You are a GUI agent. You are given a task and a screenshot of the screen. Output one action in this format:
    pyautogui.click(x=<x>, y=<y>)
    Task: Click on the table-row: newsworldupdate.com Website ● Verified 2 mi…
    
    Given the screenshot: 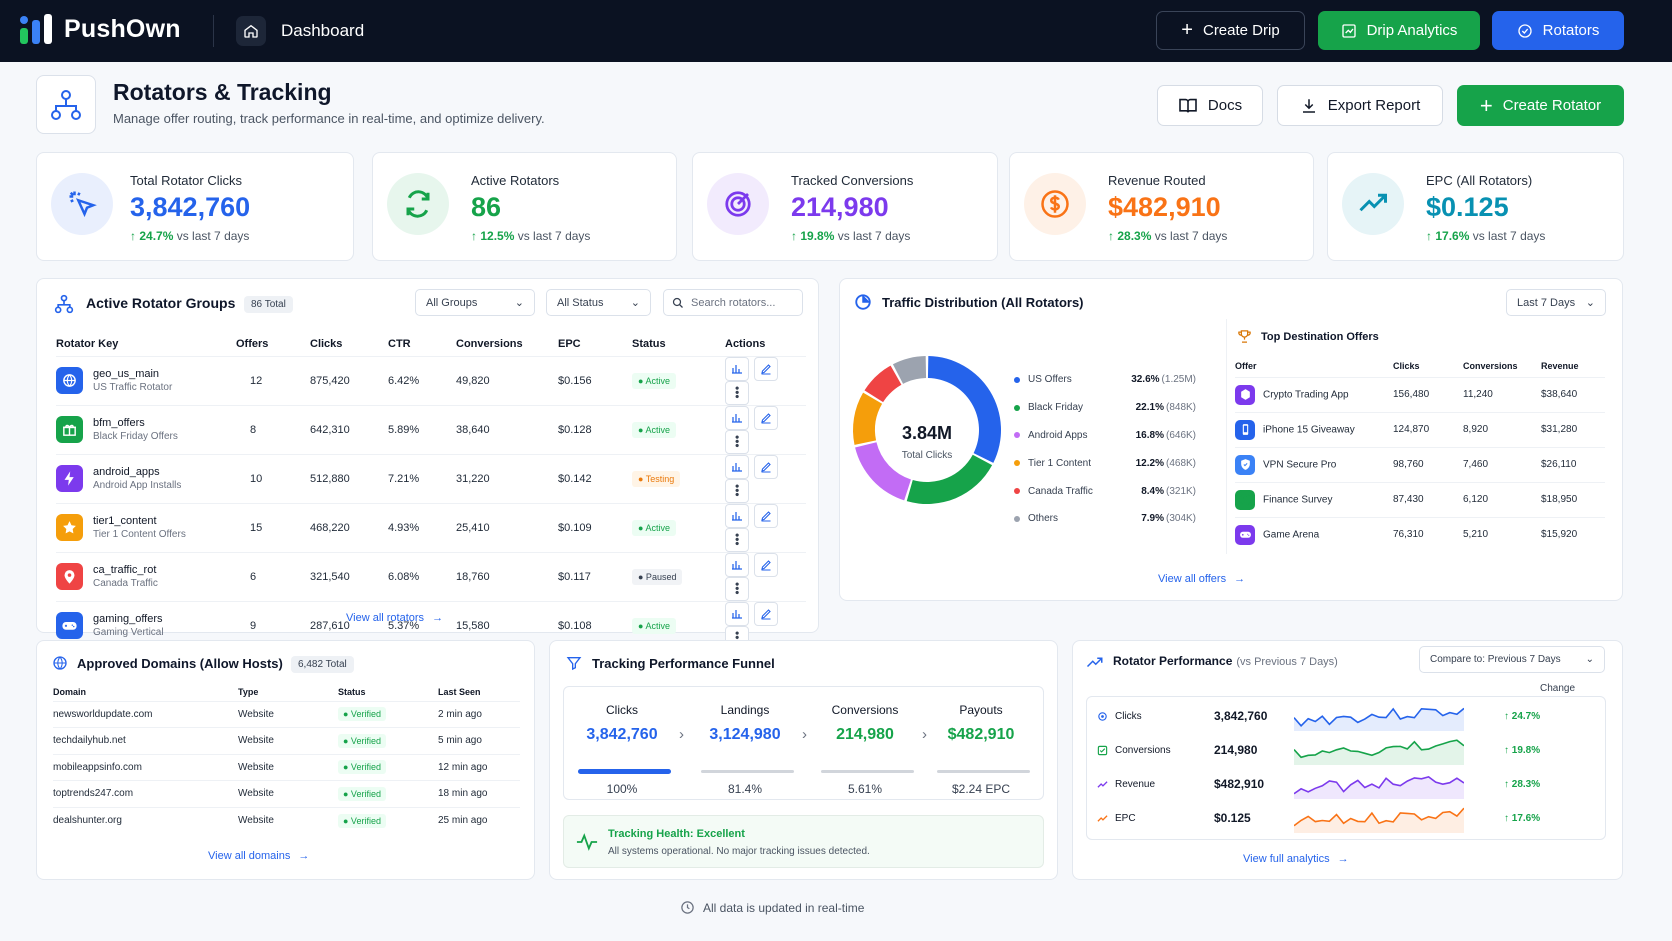 What is the action you would take?
    pyautogui.click(x=286, y=714)
    